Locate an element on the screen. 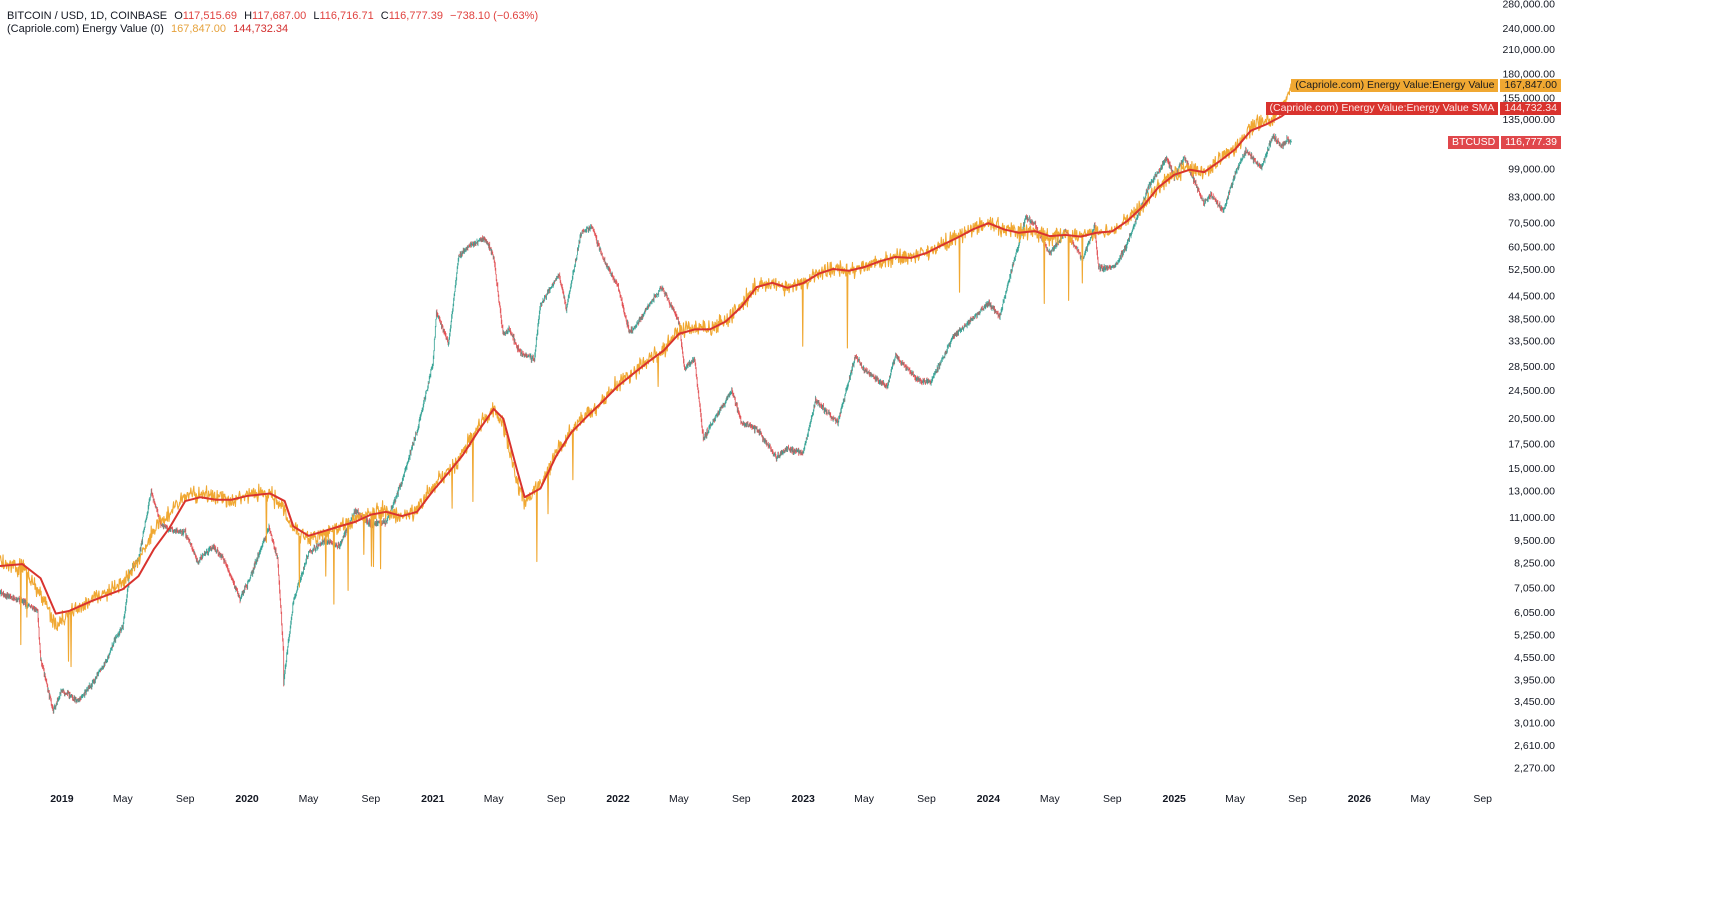 Image resolution: width=1728 pixels, height=903 pixels. x-tick-label: 2022 is located at coordinates (618, 799).